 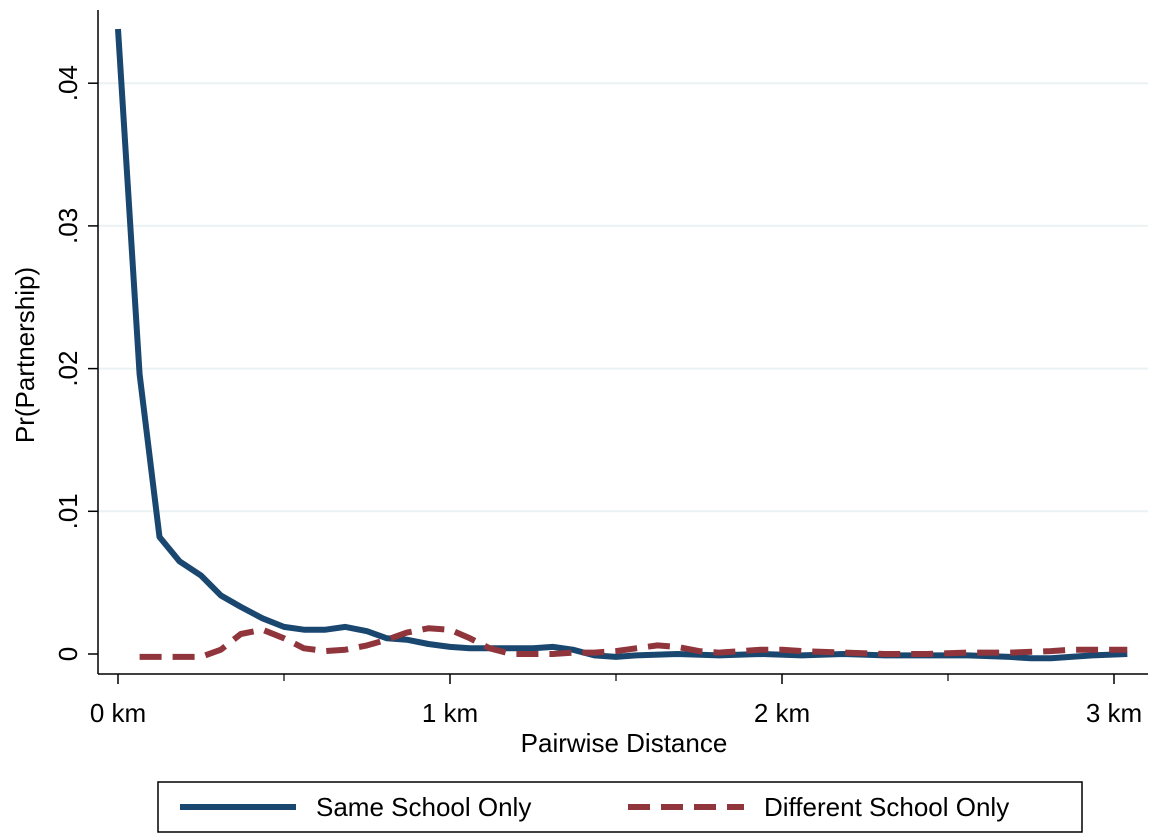 What do you see at coordinates (68, 83) in the screenshot?
I see `y-tick-label-4: .04` at bounding box center [68, 83].